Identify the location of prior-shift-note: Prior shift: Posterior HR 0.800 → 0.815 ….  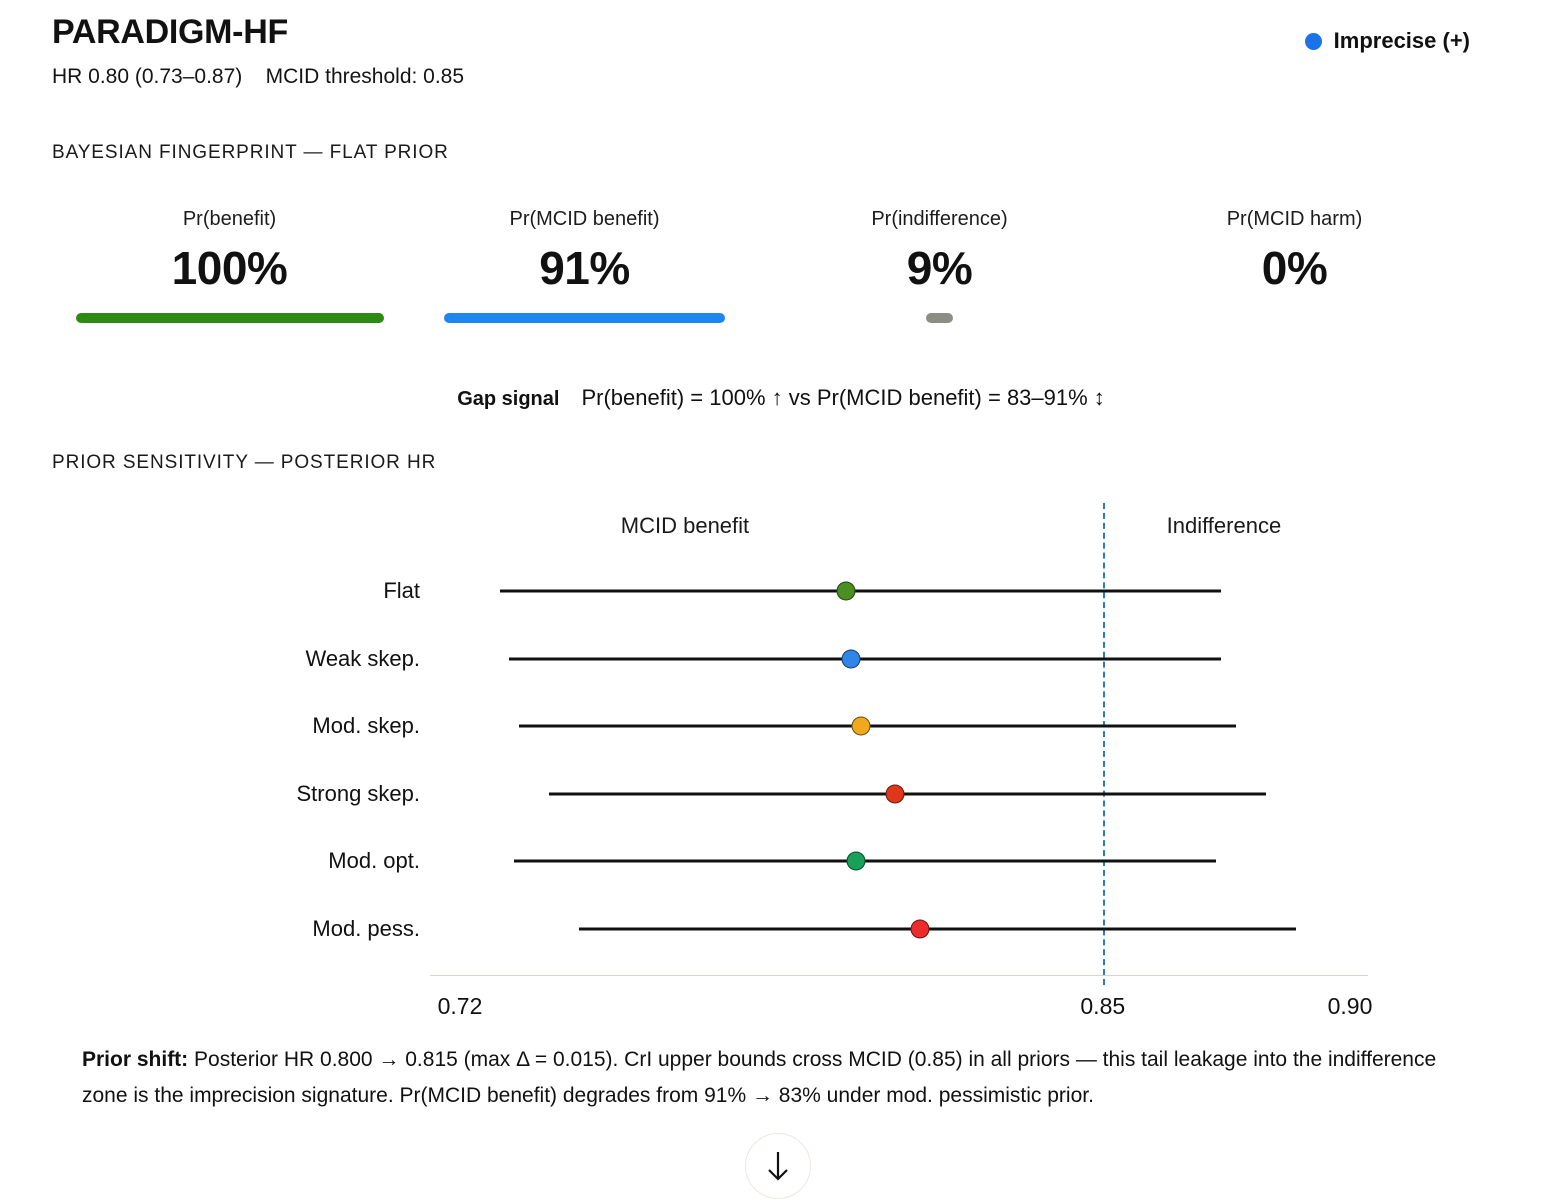
(782, 1078).